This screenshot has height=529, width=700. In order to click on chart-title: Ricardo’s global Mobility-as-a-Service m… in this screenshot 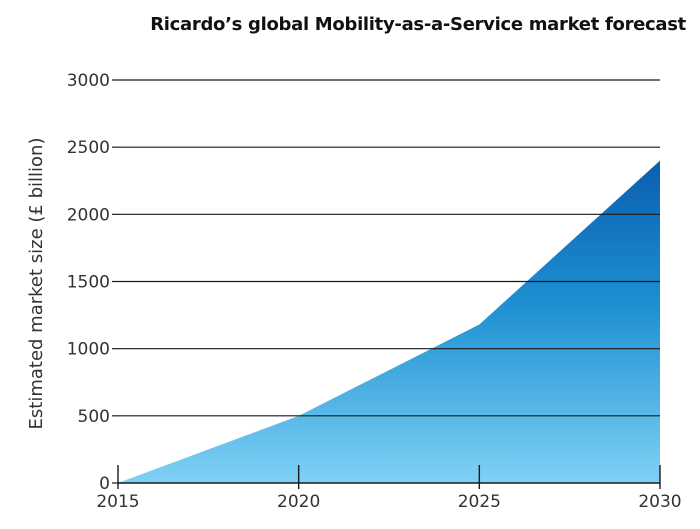, I will do `click(418, 24)`.